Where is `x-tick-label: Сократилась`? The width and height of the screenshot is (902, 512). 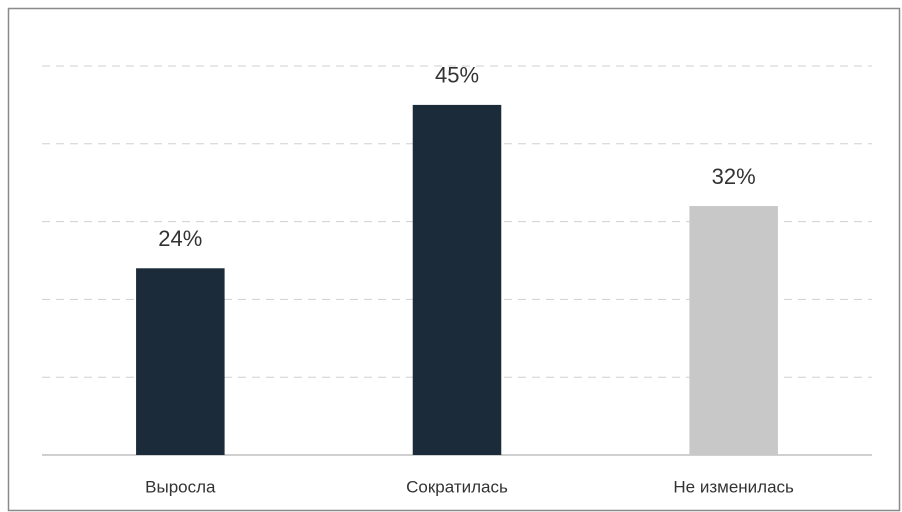
x-tick-label: Сократилась is located at coordinates (457, 486).